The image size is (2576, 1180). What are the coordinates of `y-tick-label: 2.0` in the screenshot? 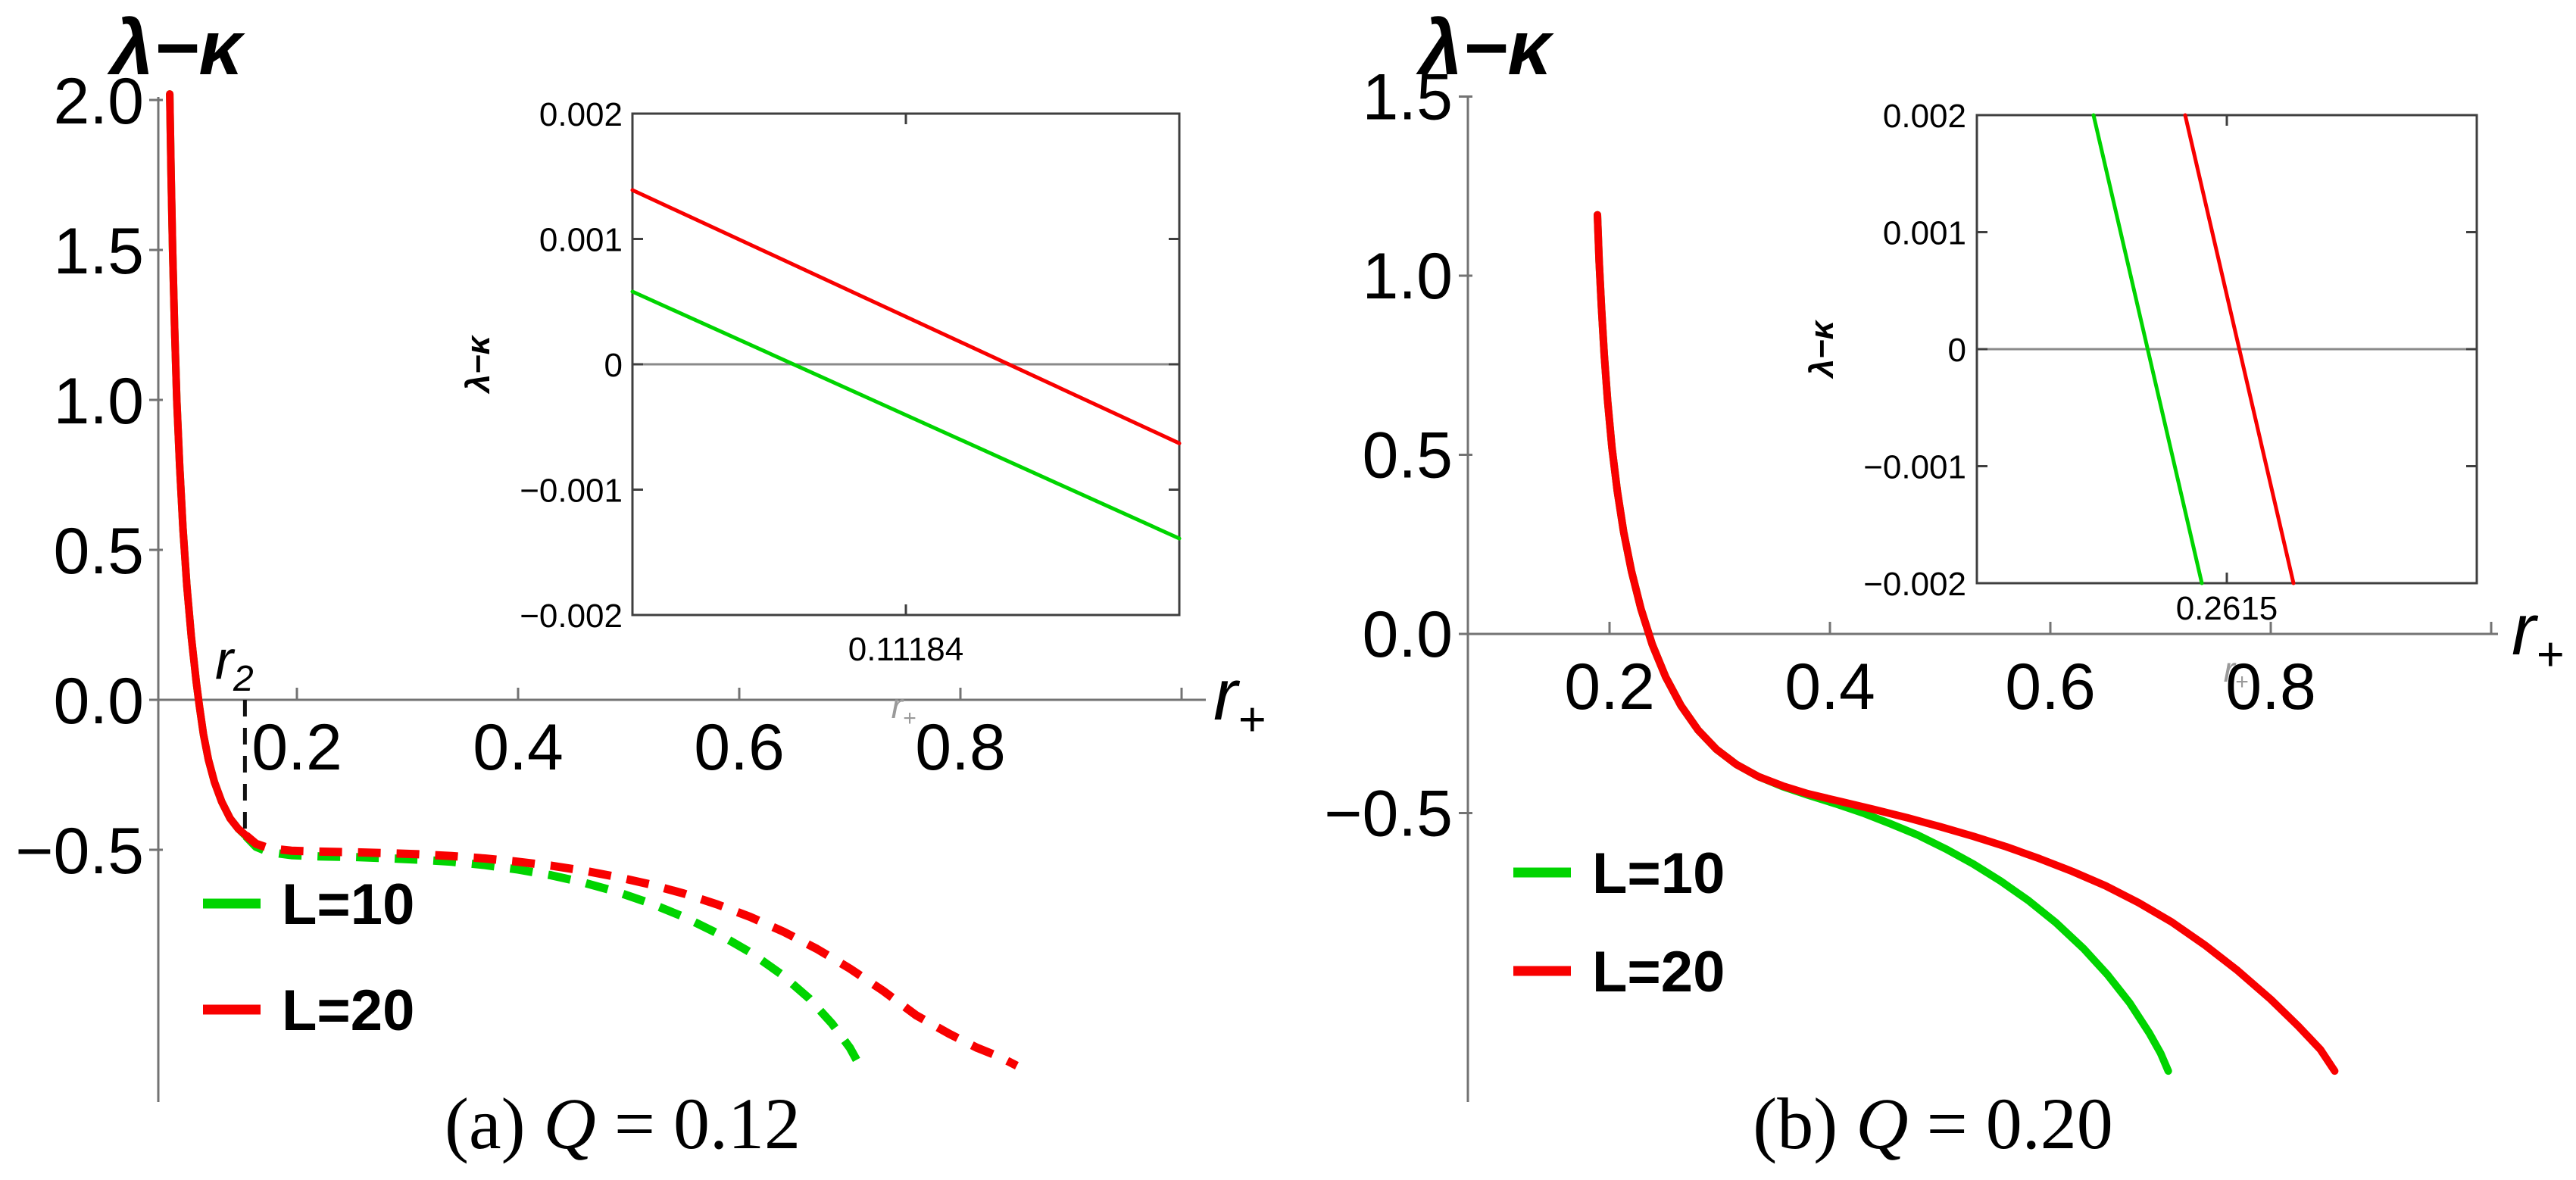 It's located at (99, 101).